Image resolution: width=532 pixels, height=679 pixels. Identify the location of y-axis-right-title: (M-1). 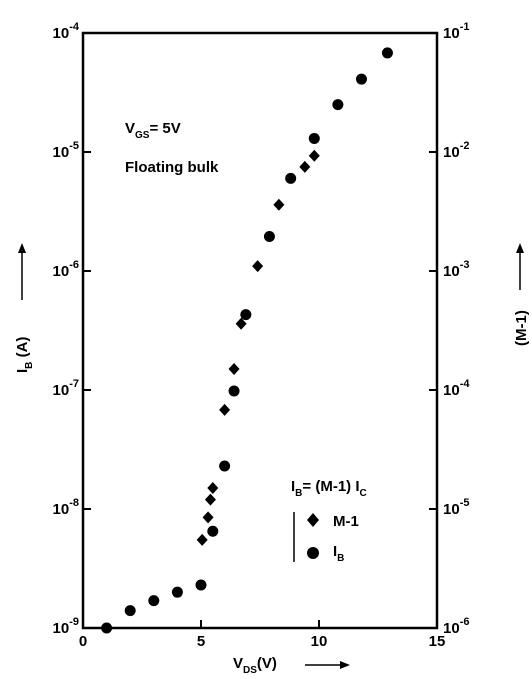
(521, 328).